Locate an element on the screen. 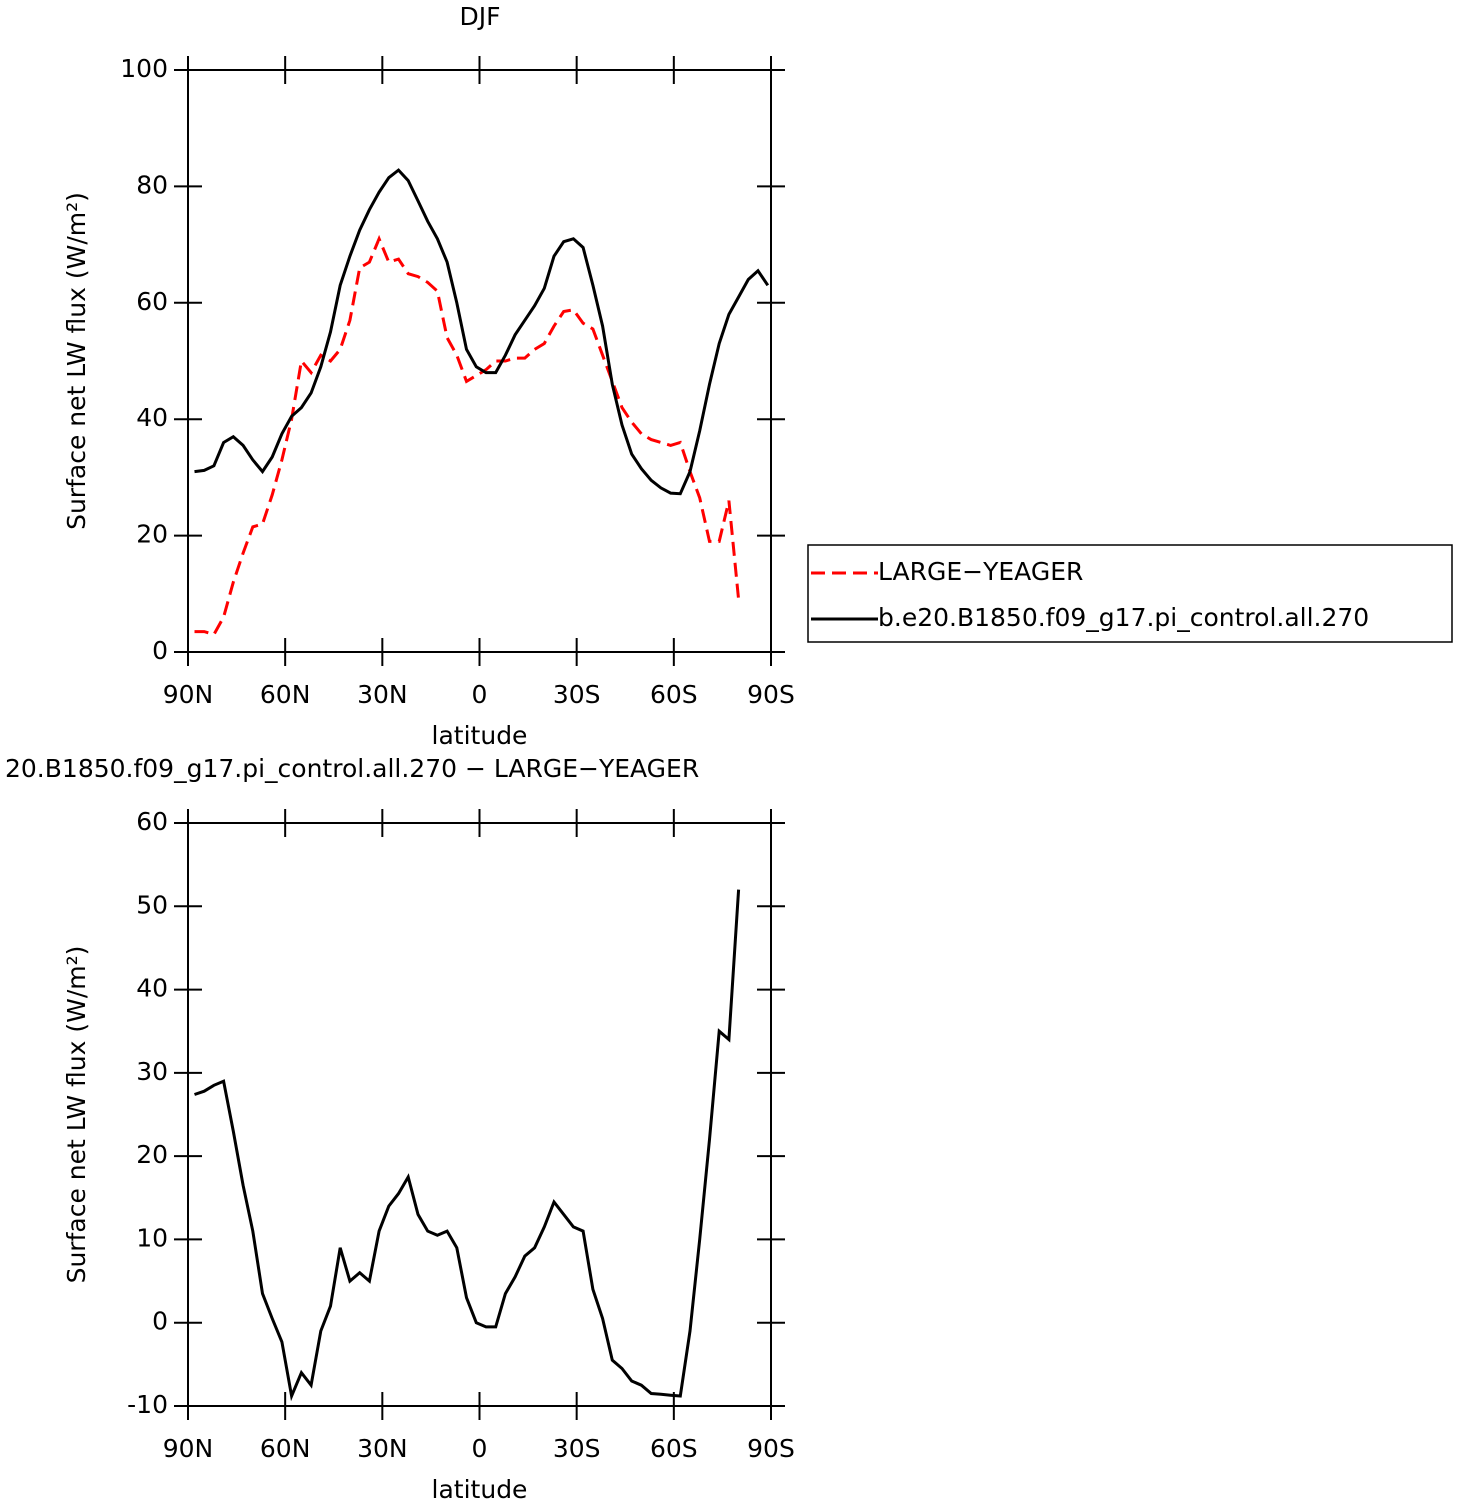 The image size is (1459, 1506). y-tick-label: -10 is located at coordinates (147, 1404).